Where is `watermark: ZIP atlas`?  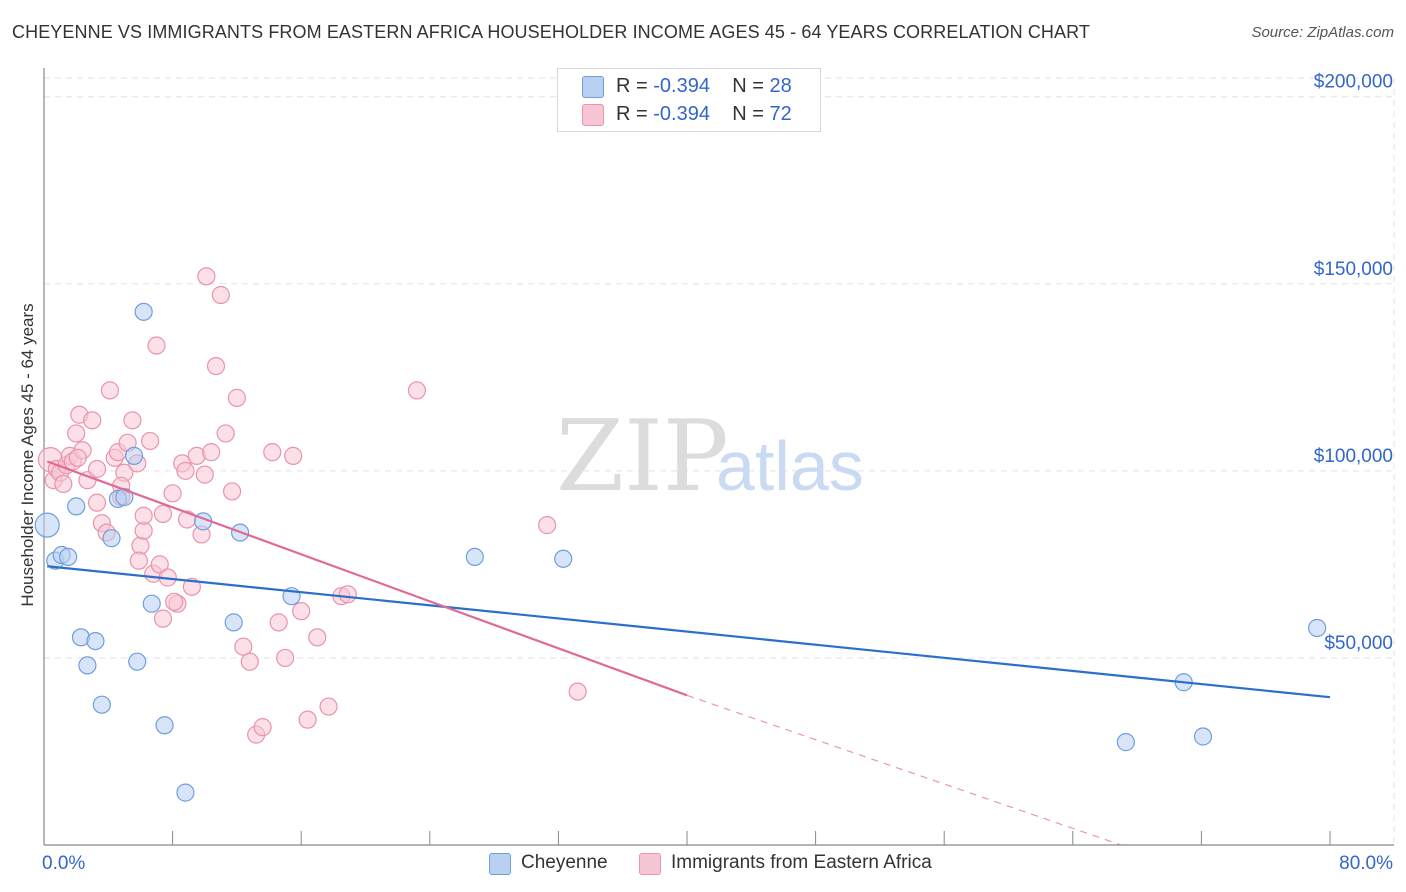
watermark: ZIP atlas is located at coordinates (710, 457).